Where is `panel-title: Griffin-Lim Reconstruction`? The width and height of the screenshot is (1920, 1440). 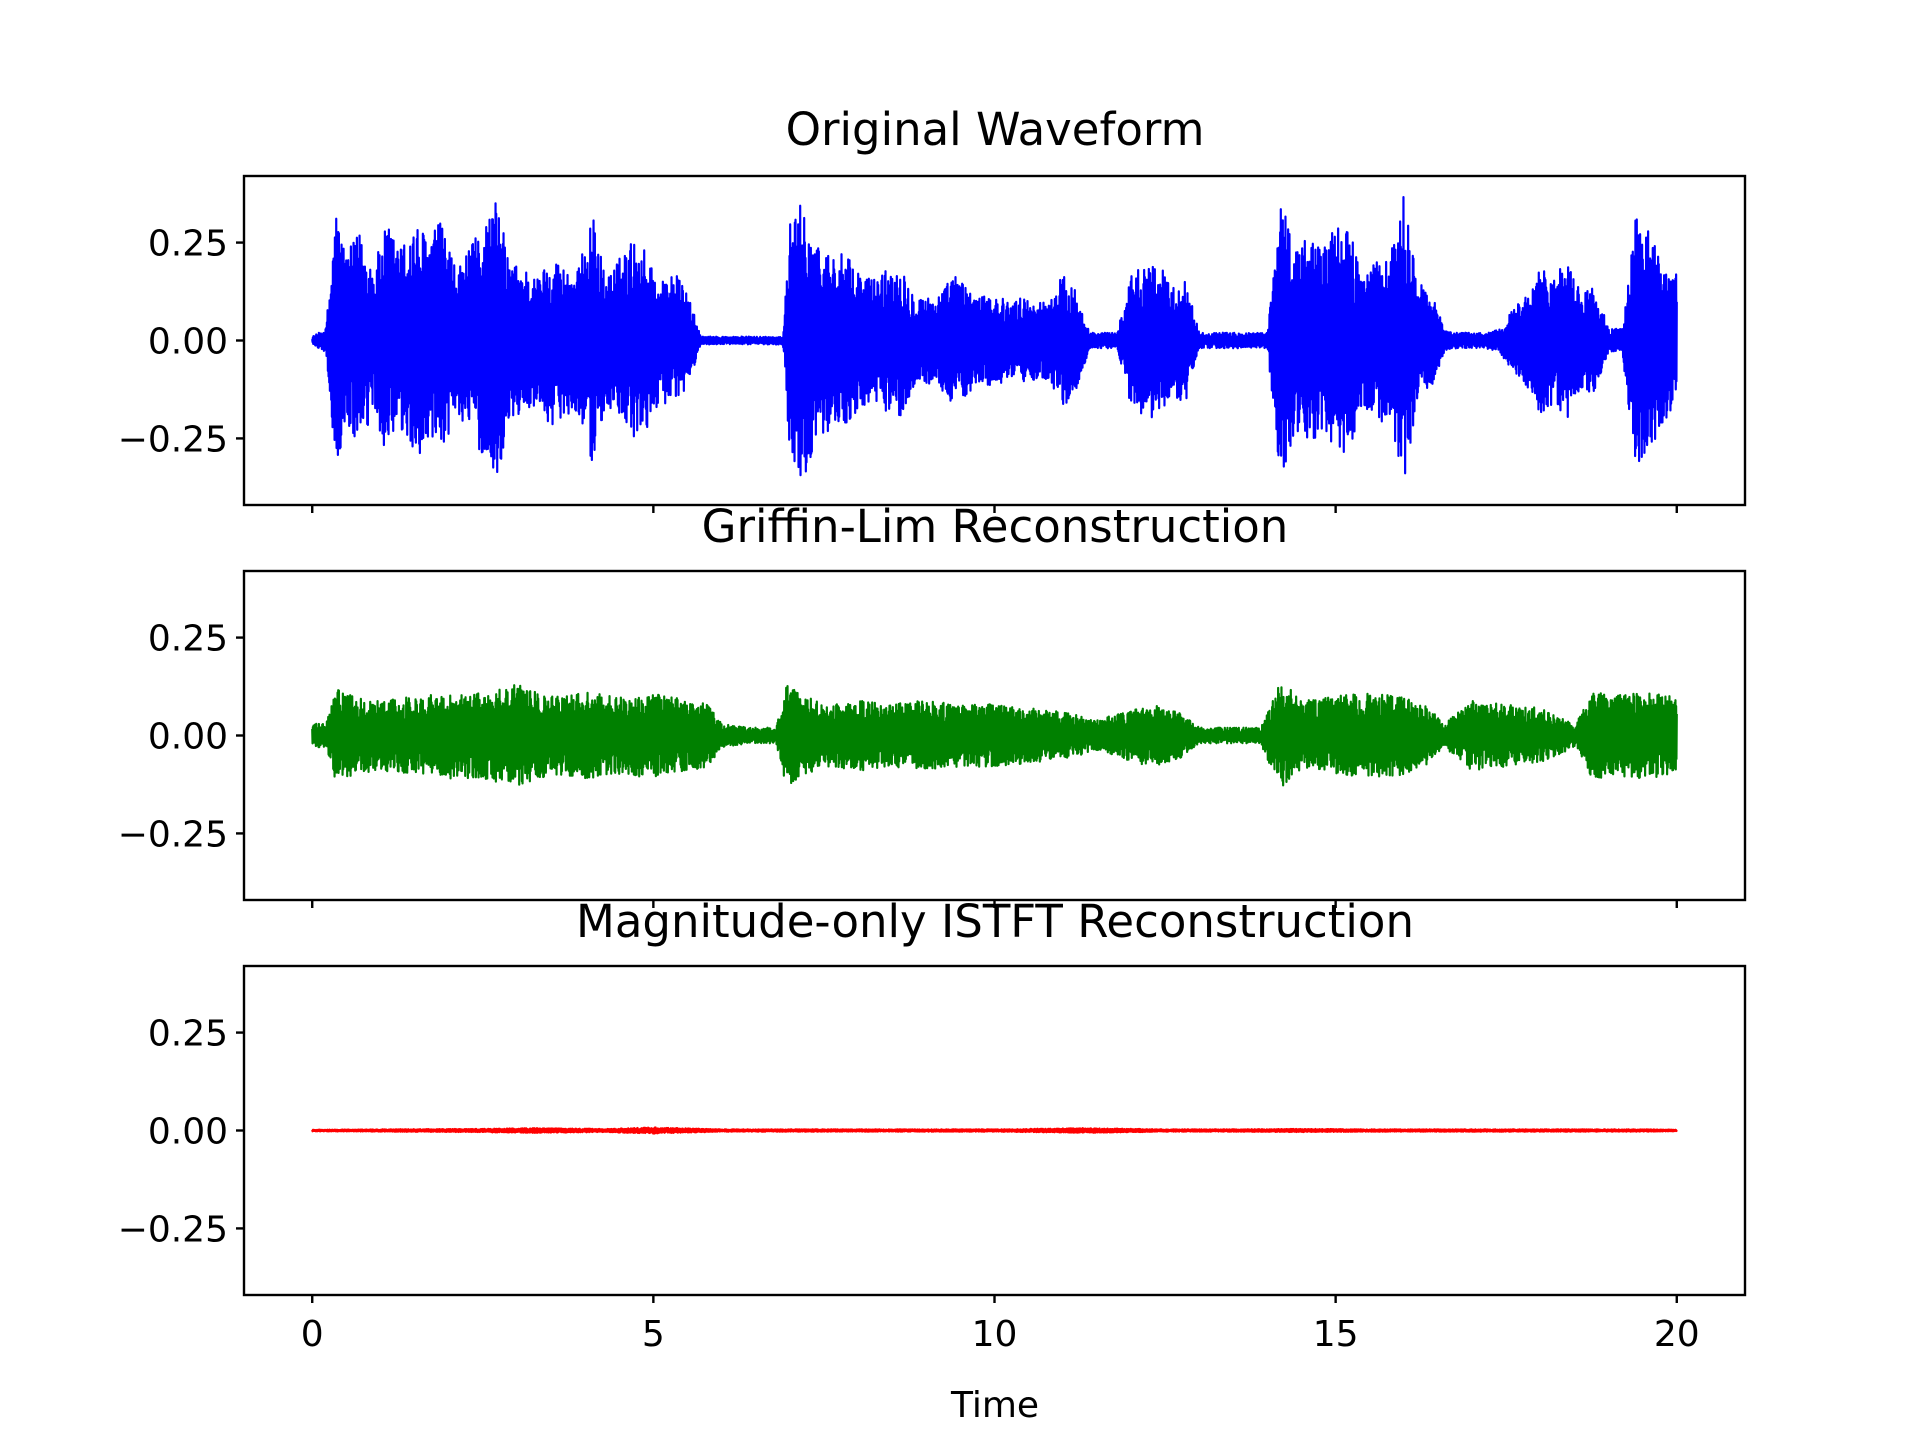 panel-title: Griffin-Lim Reconstruction is located at coordinates (995, 526).